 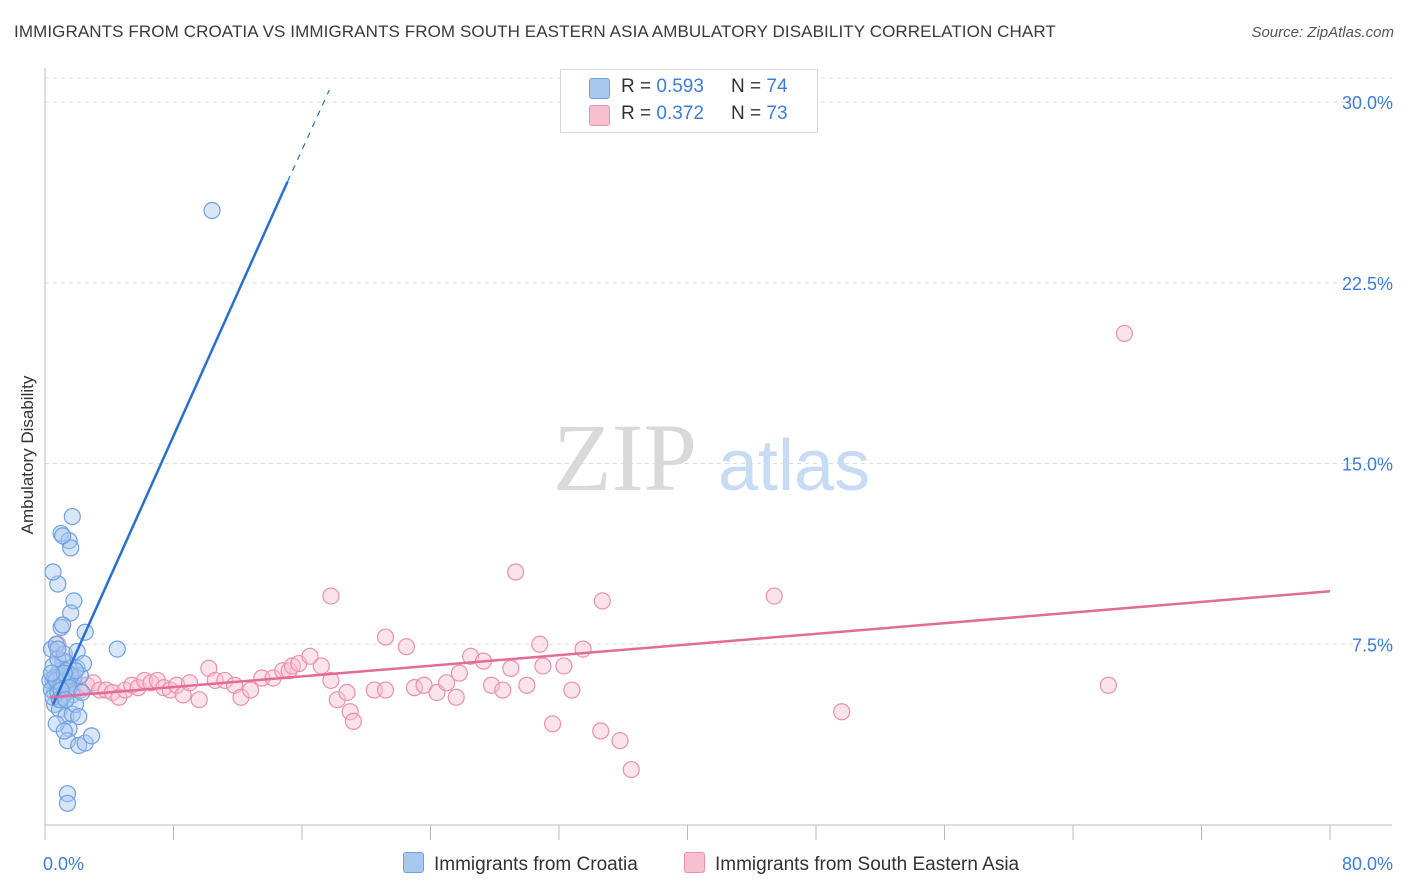 I want to click on legend-n-sea: N = 73, so click(x=759, y=113).